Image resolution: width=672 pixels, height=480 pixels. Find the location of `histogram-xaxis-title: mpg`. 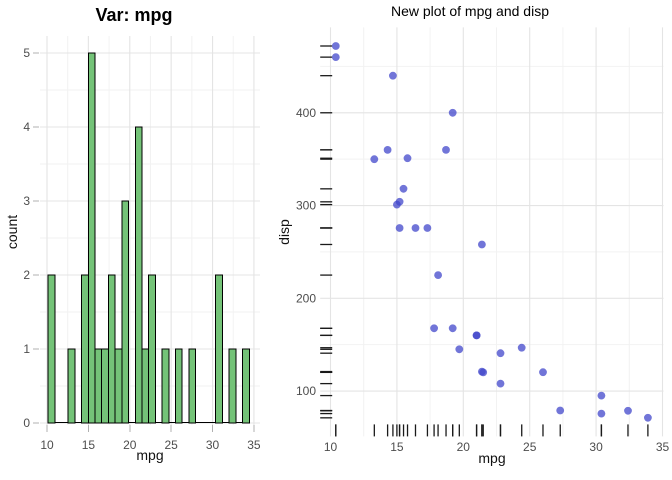

histogram-xaxis-title: mpg is located at coordinates (150, 455).